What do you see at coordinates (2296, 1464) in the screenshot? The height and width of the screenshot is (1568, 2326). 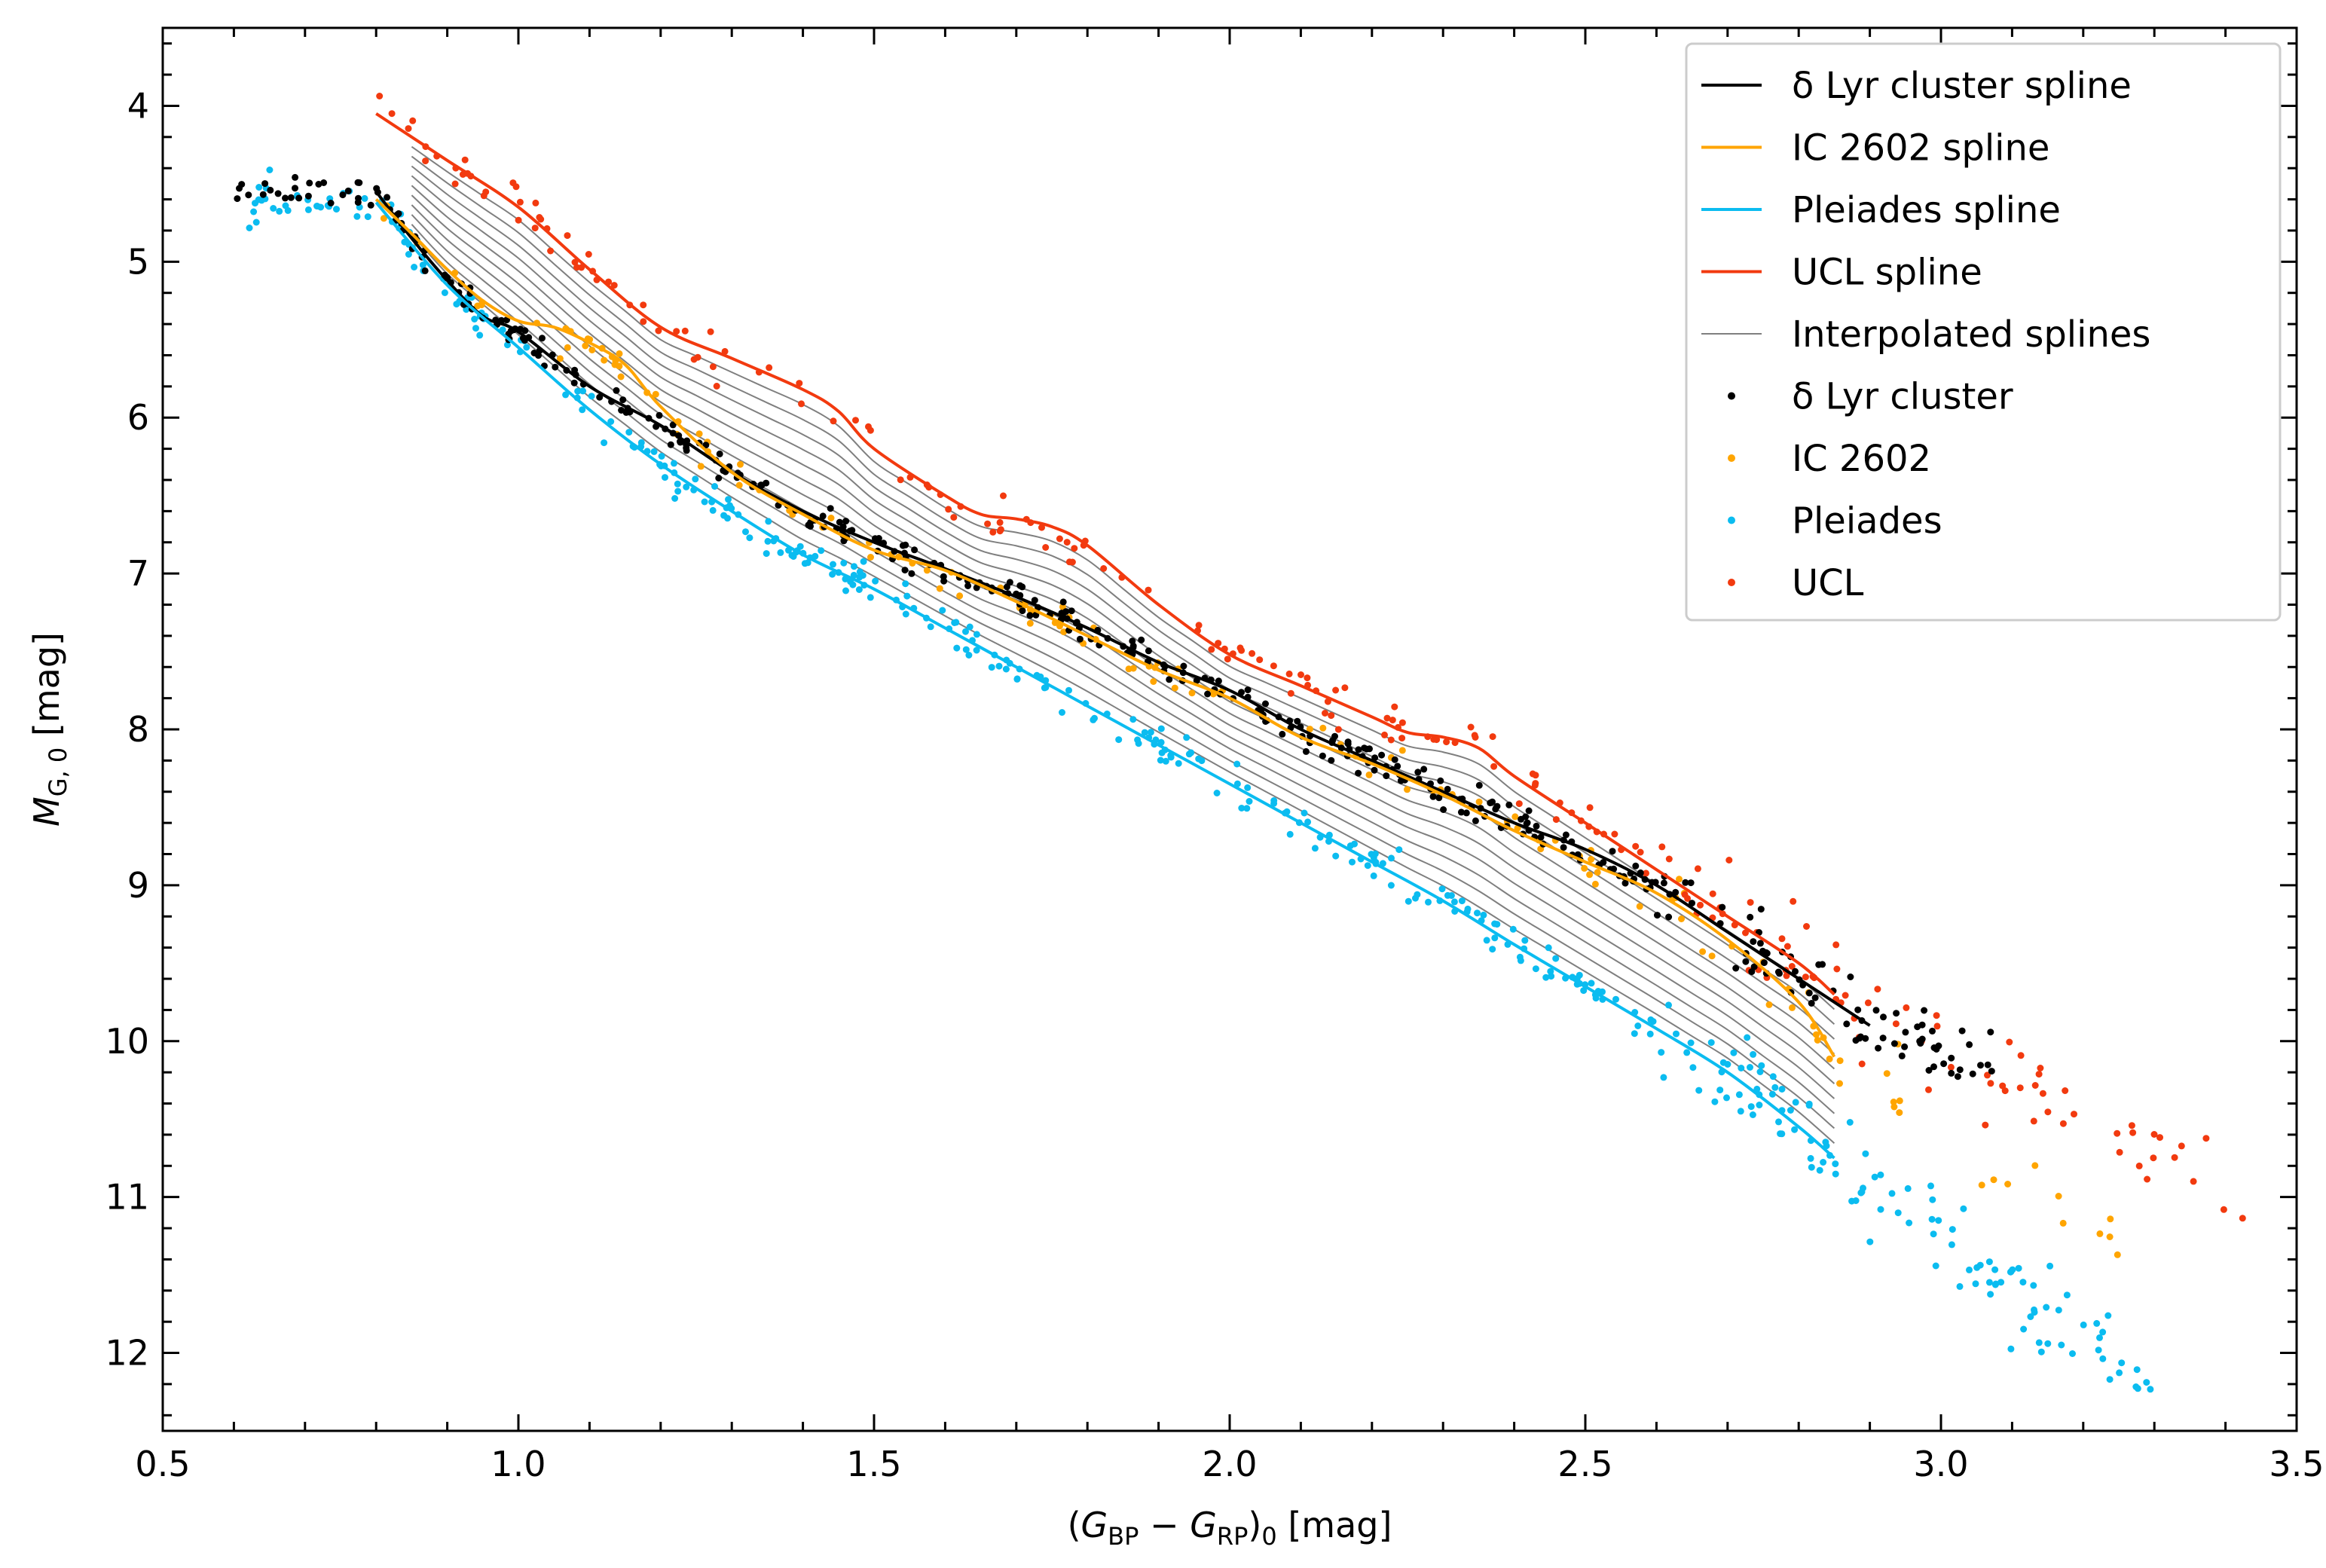 I see `x-tick-label: 3.5` at bounding box center [2296, 1464].